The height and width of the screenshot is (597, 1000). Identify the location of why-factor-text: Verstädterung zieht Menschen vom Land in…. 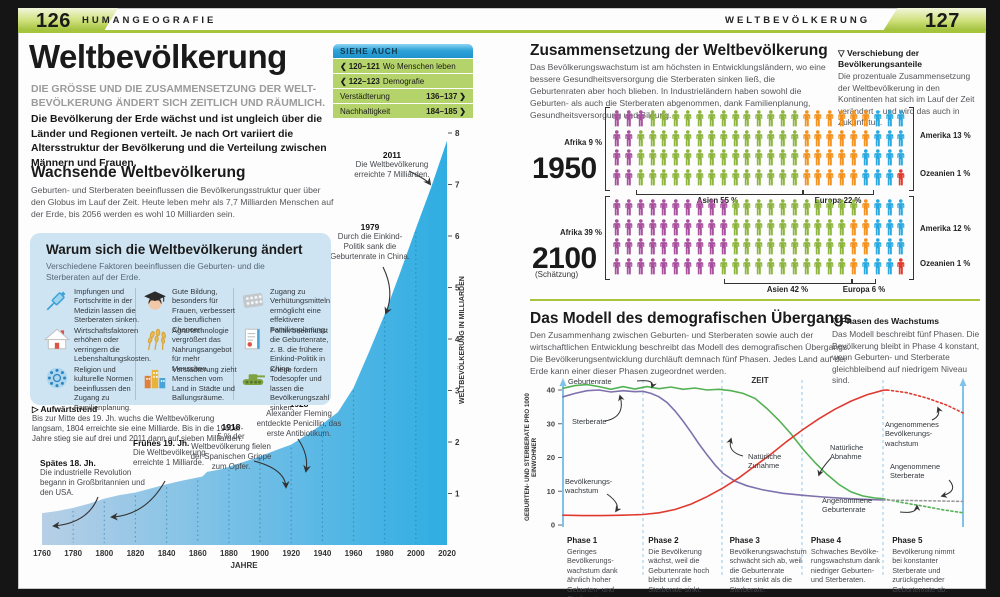
(204, 384).